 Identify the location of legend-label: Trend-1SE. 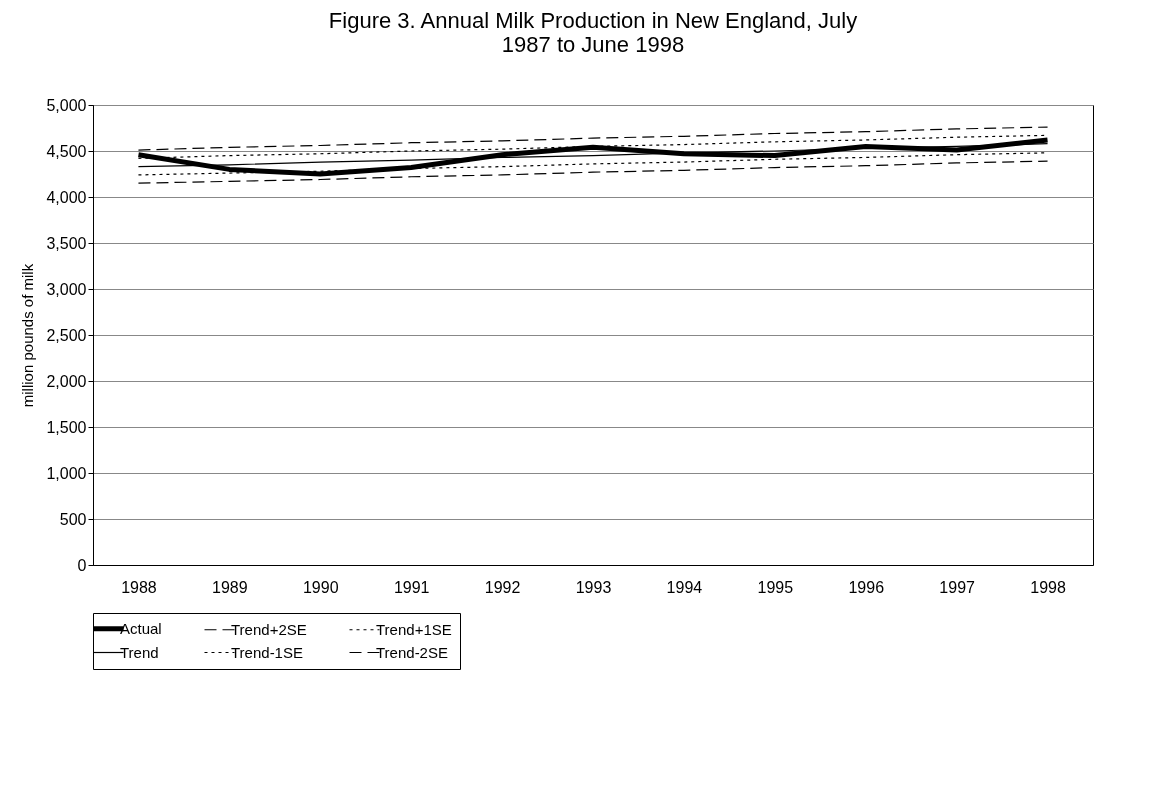
(267, 652).